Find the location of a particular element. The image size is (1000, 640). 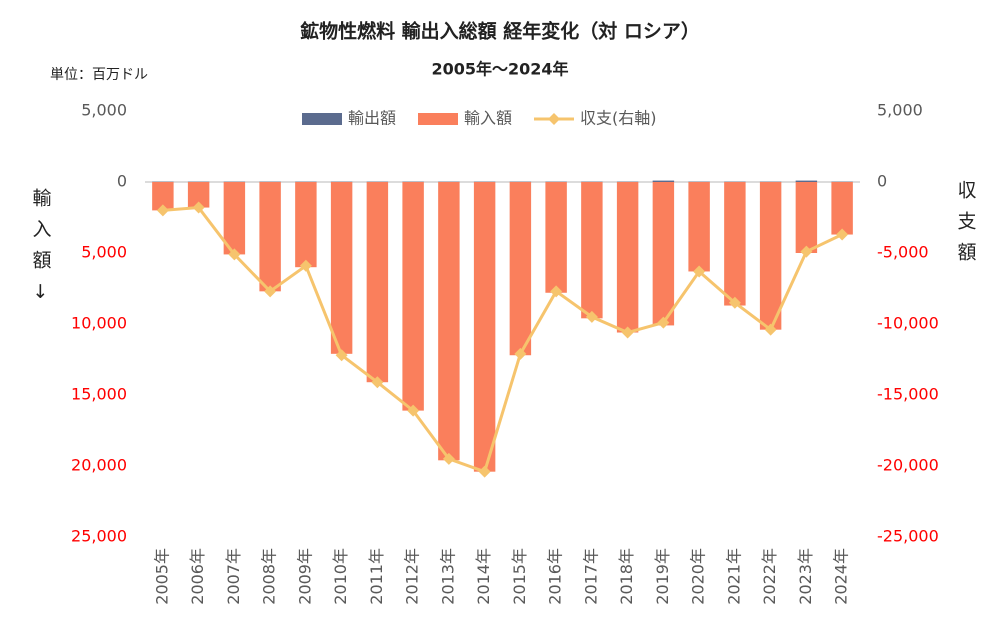

y2-tick-label: 5,000 is located at coordinates (900, 110).